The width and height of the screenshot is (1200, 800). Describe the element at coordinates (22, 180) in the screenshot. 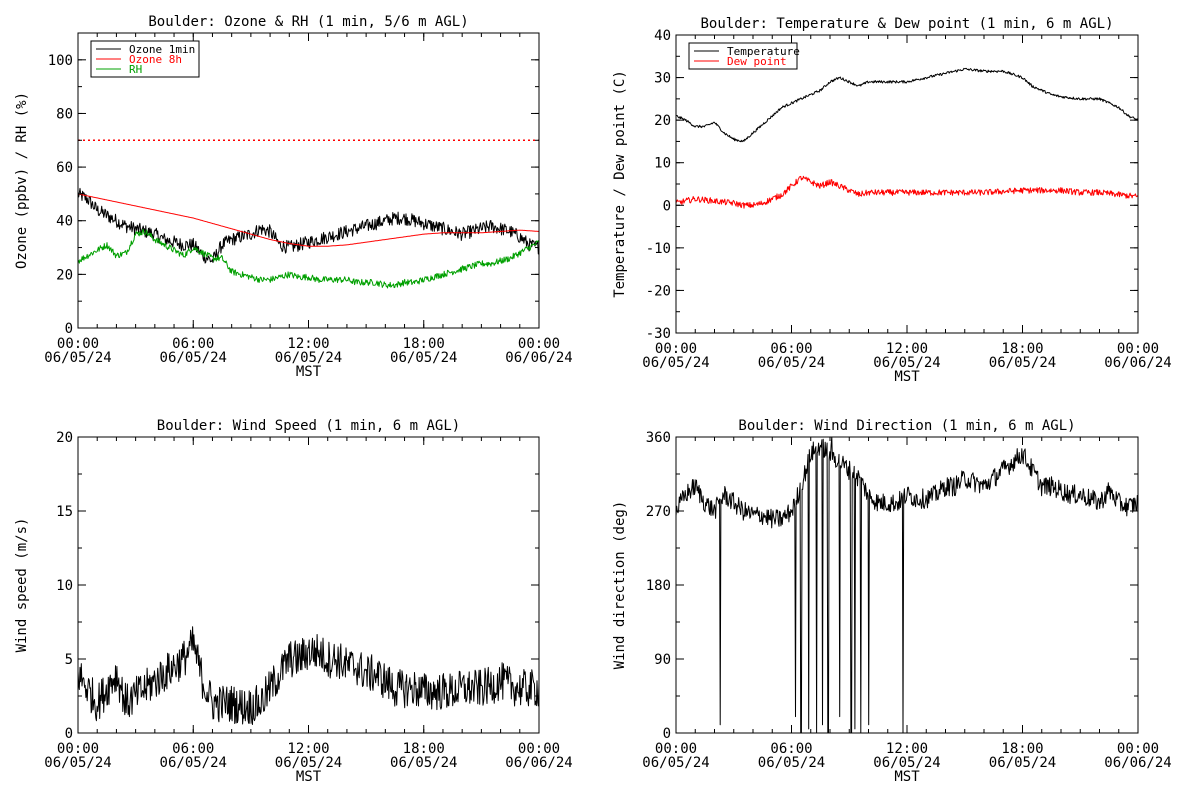

I see `y-axis-label: Ozone (ppbv) / RH (%)` at that location.